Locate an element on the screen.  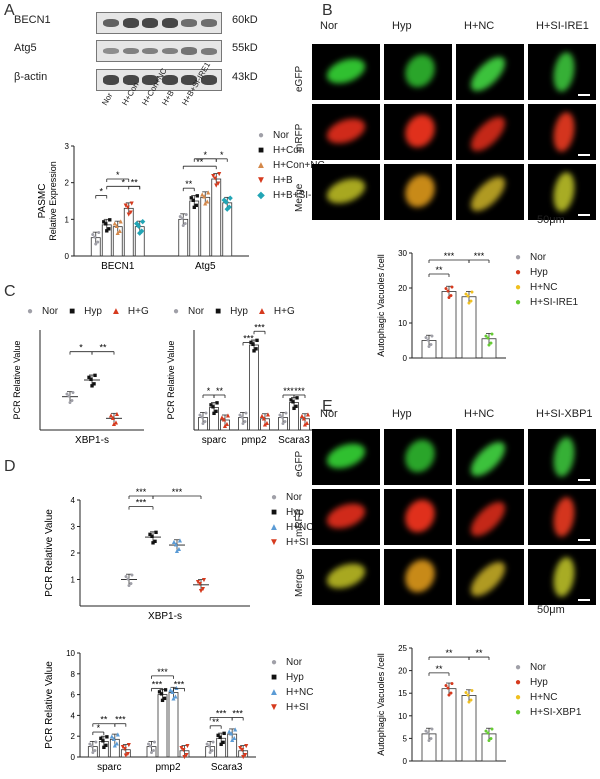
blot-lane-label: Nor is located at coordinates (107, 99).